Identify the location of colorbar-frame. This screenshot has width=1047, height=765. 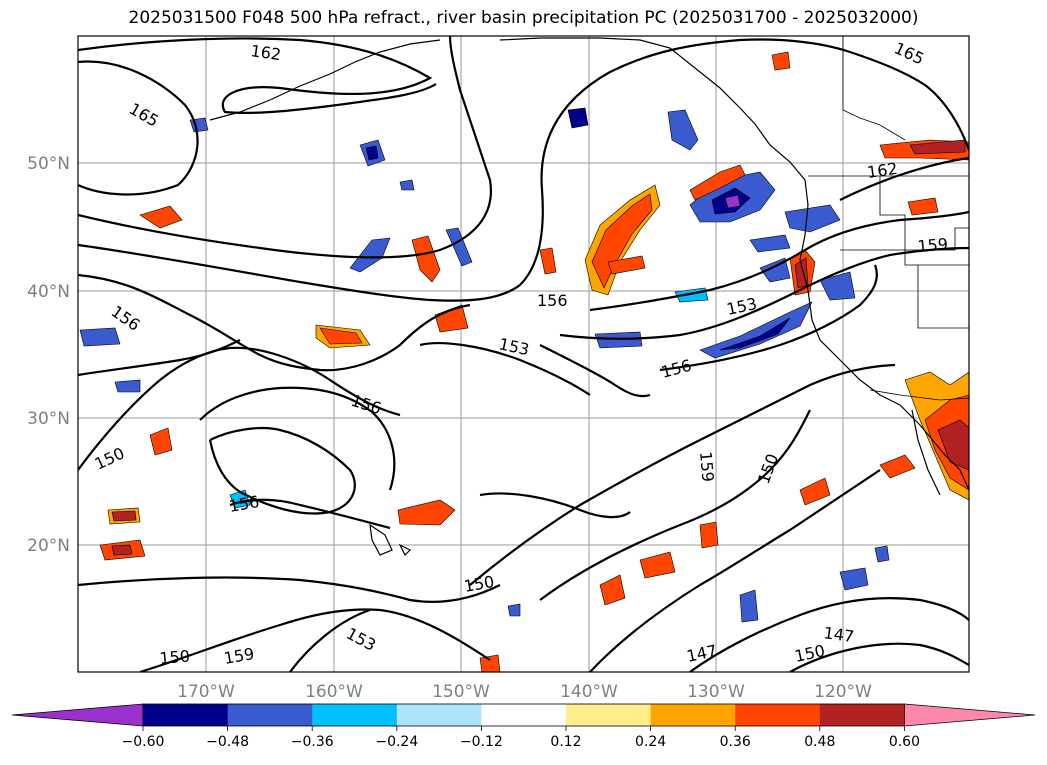
(523, 715).